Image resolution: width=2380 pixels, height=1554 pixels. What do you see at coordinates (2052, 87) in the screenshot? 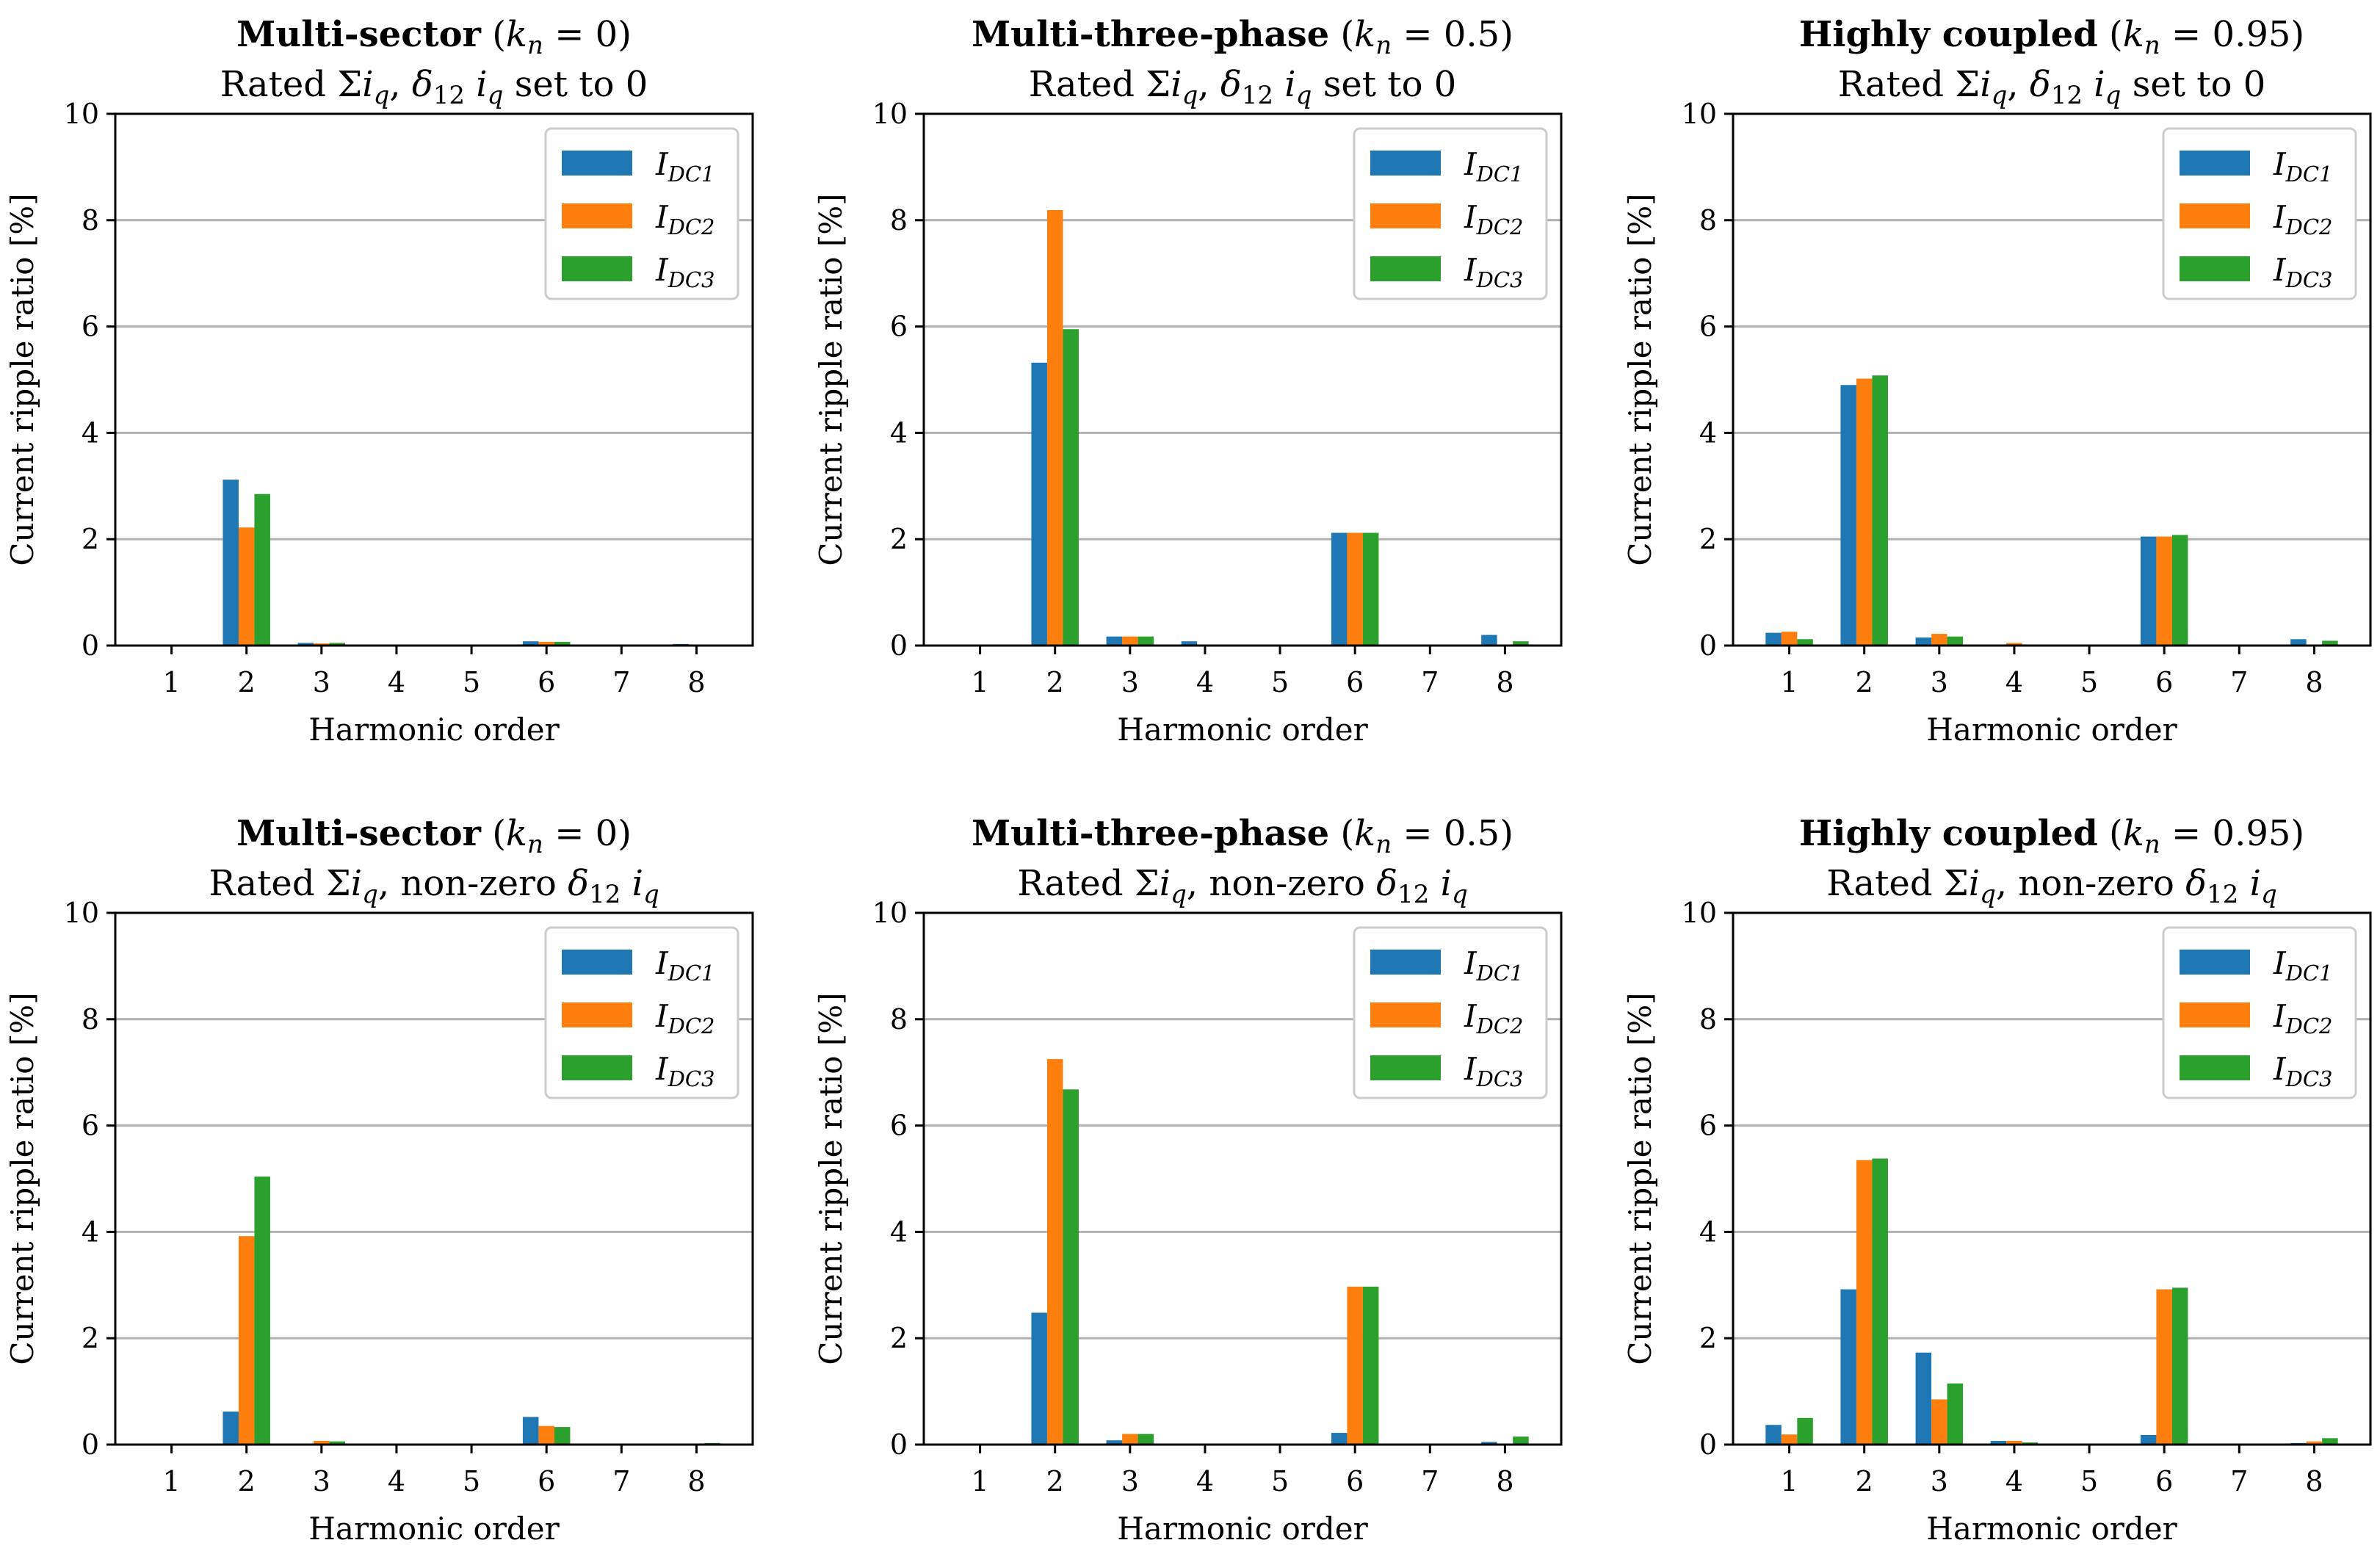
I see `chart-subtitle: Rated Σiq, δ12 iq set to 0` at bounding box center [2052, 87].